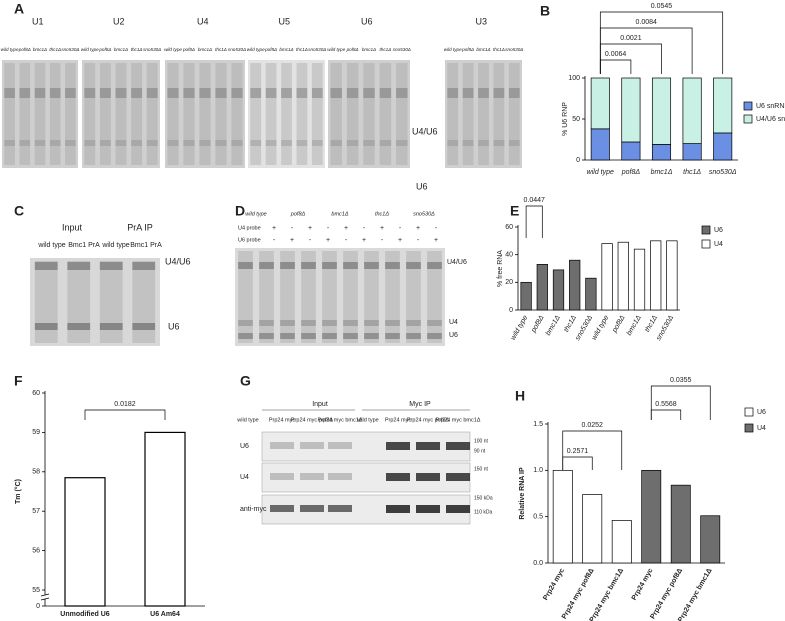 The width and height of the screenshot is (785, 621). I want to click on x-tick-label: wild type, so click(600, 172).